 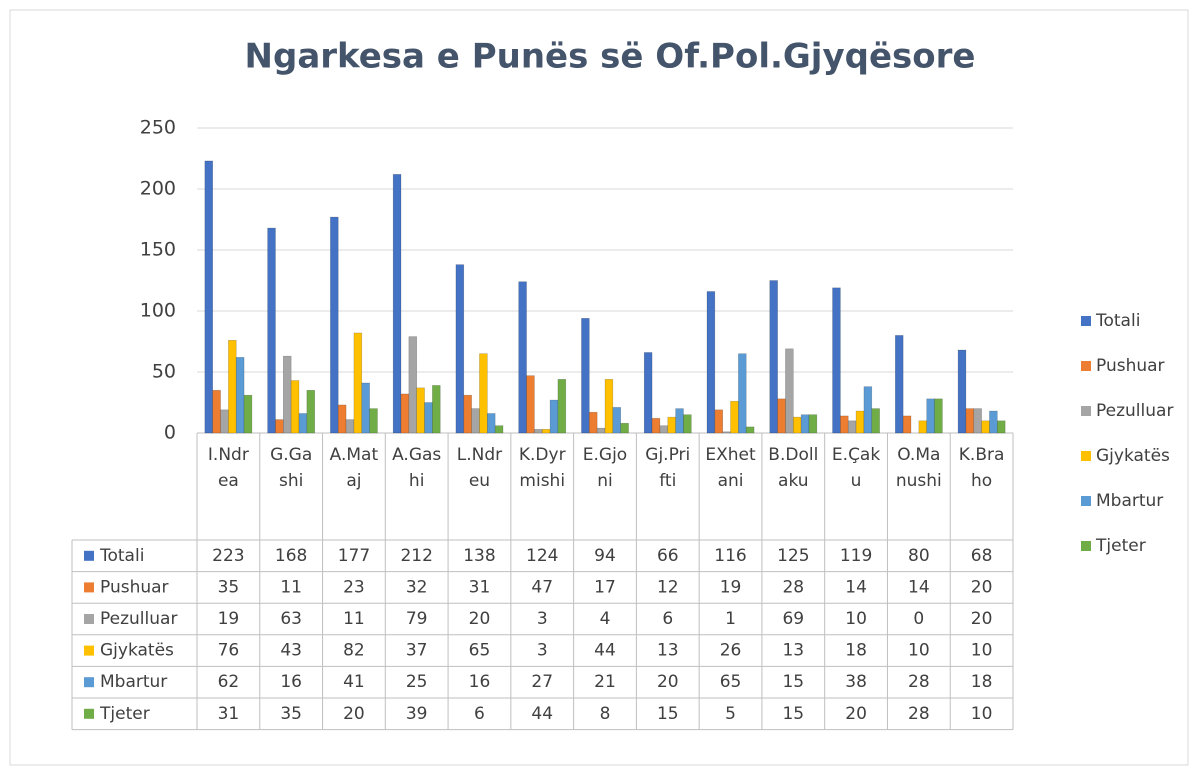 I want to click on table-value: 76, so click(x=229, y=651).